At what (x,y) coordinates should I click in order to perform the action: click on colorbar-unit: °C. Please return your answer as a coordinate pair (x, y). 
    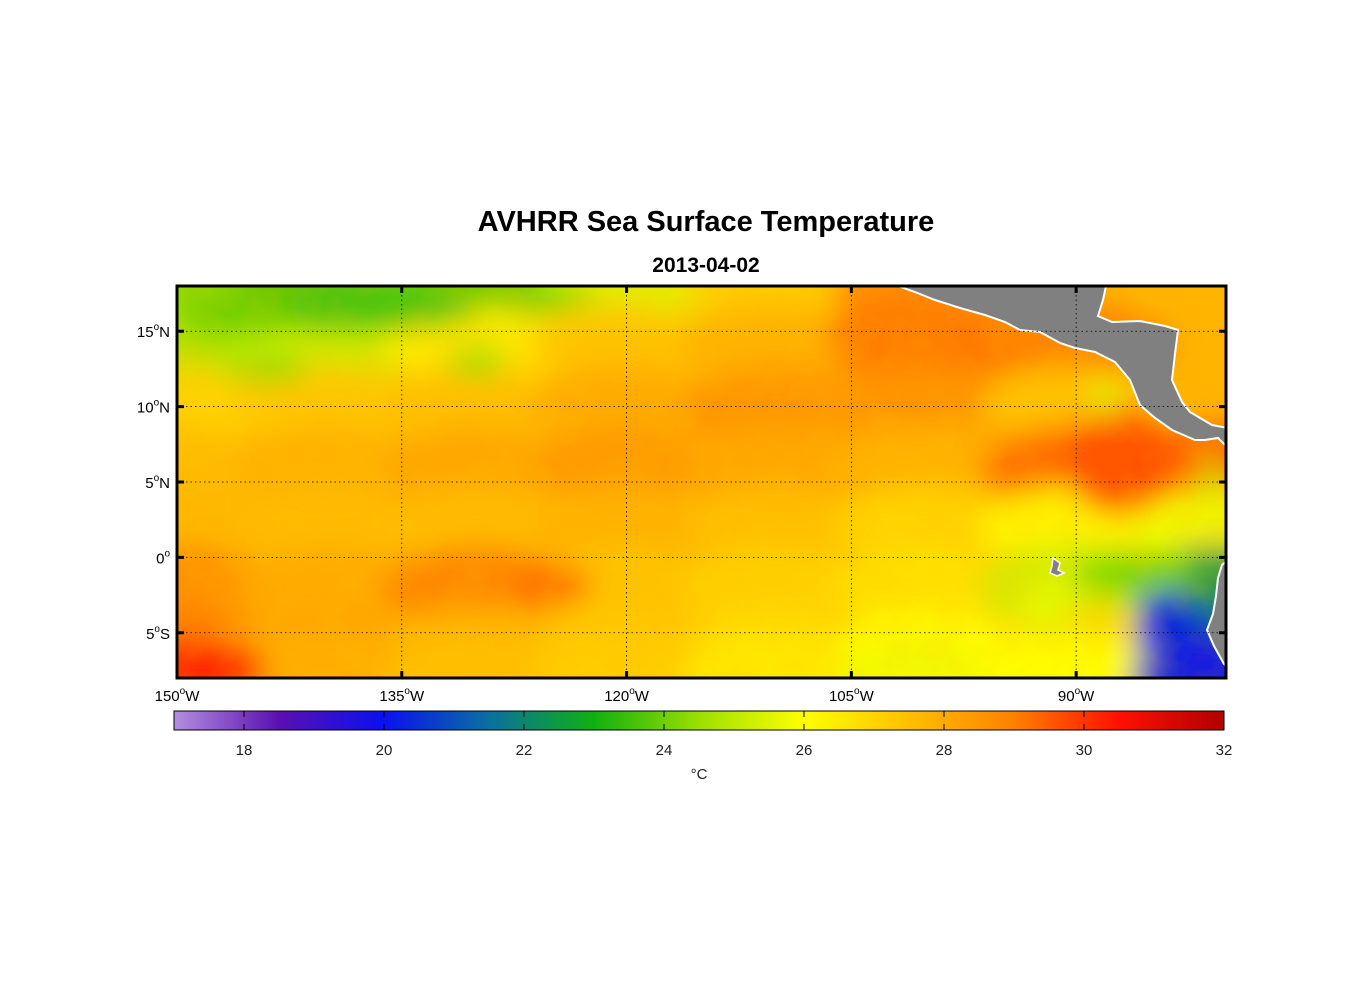
    Looking at the image, I should click on (699, 774).